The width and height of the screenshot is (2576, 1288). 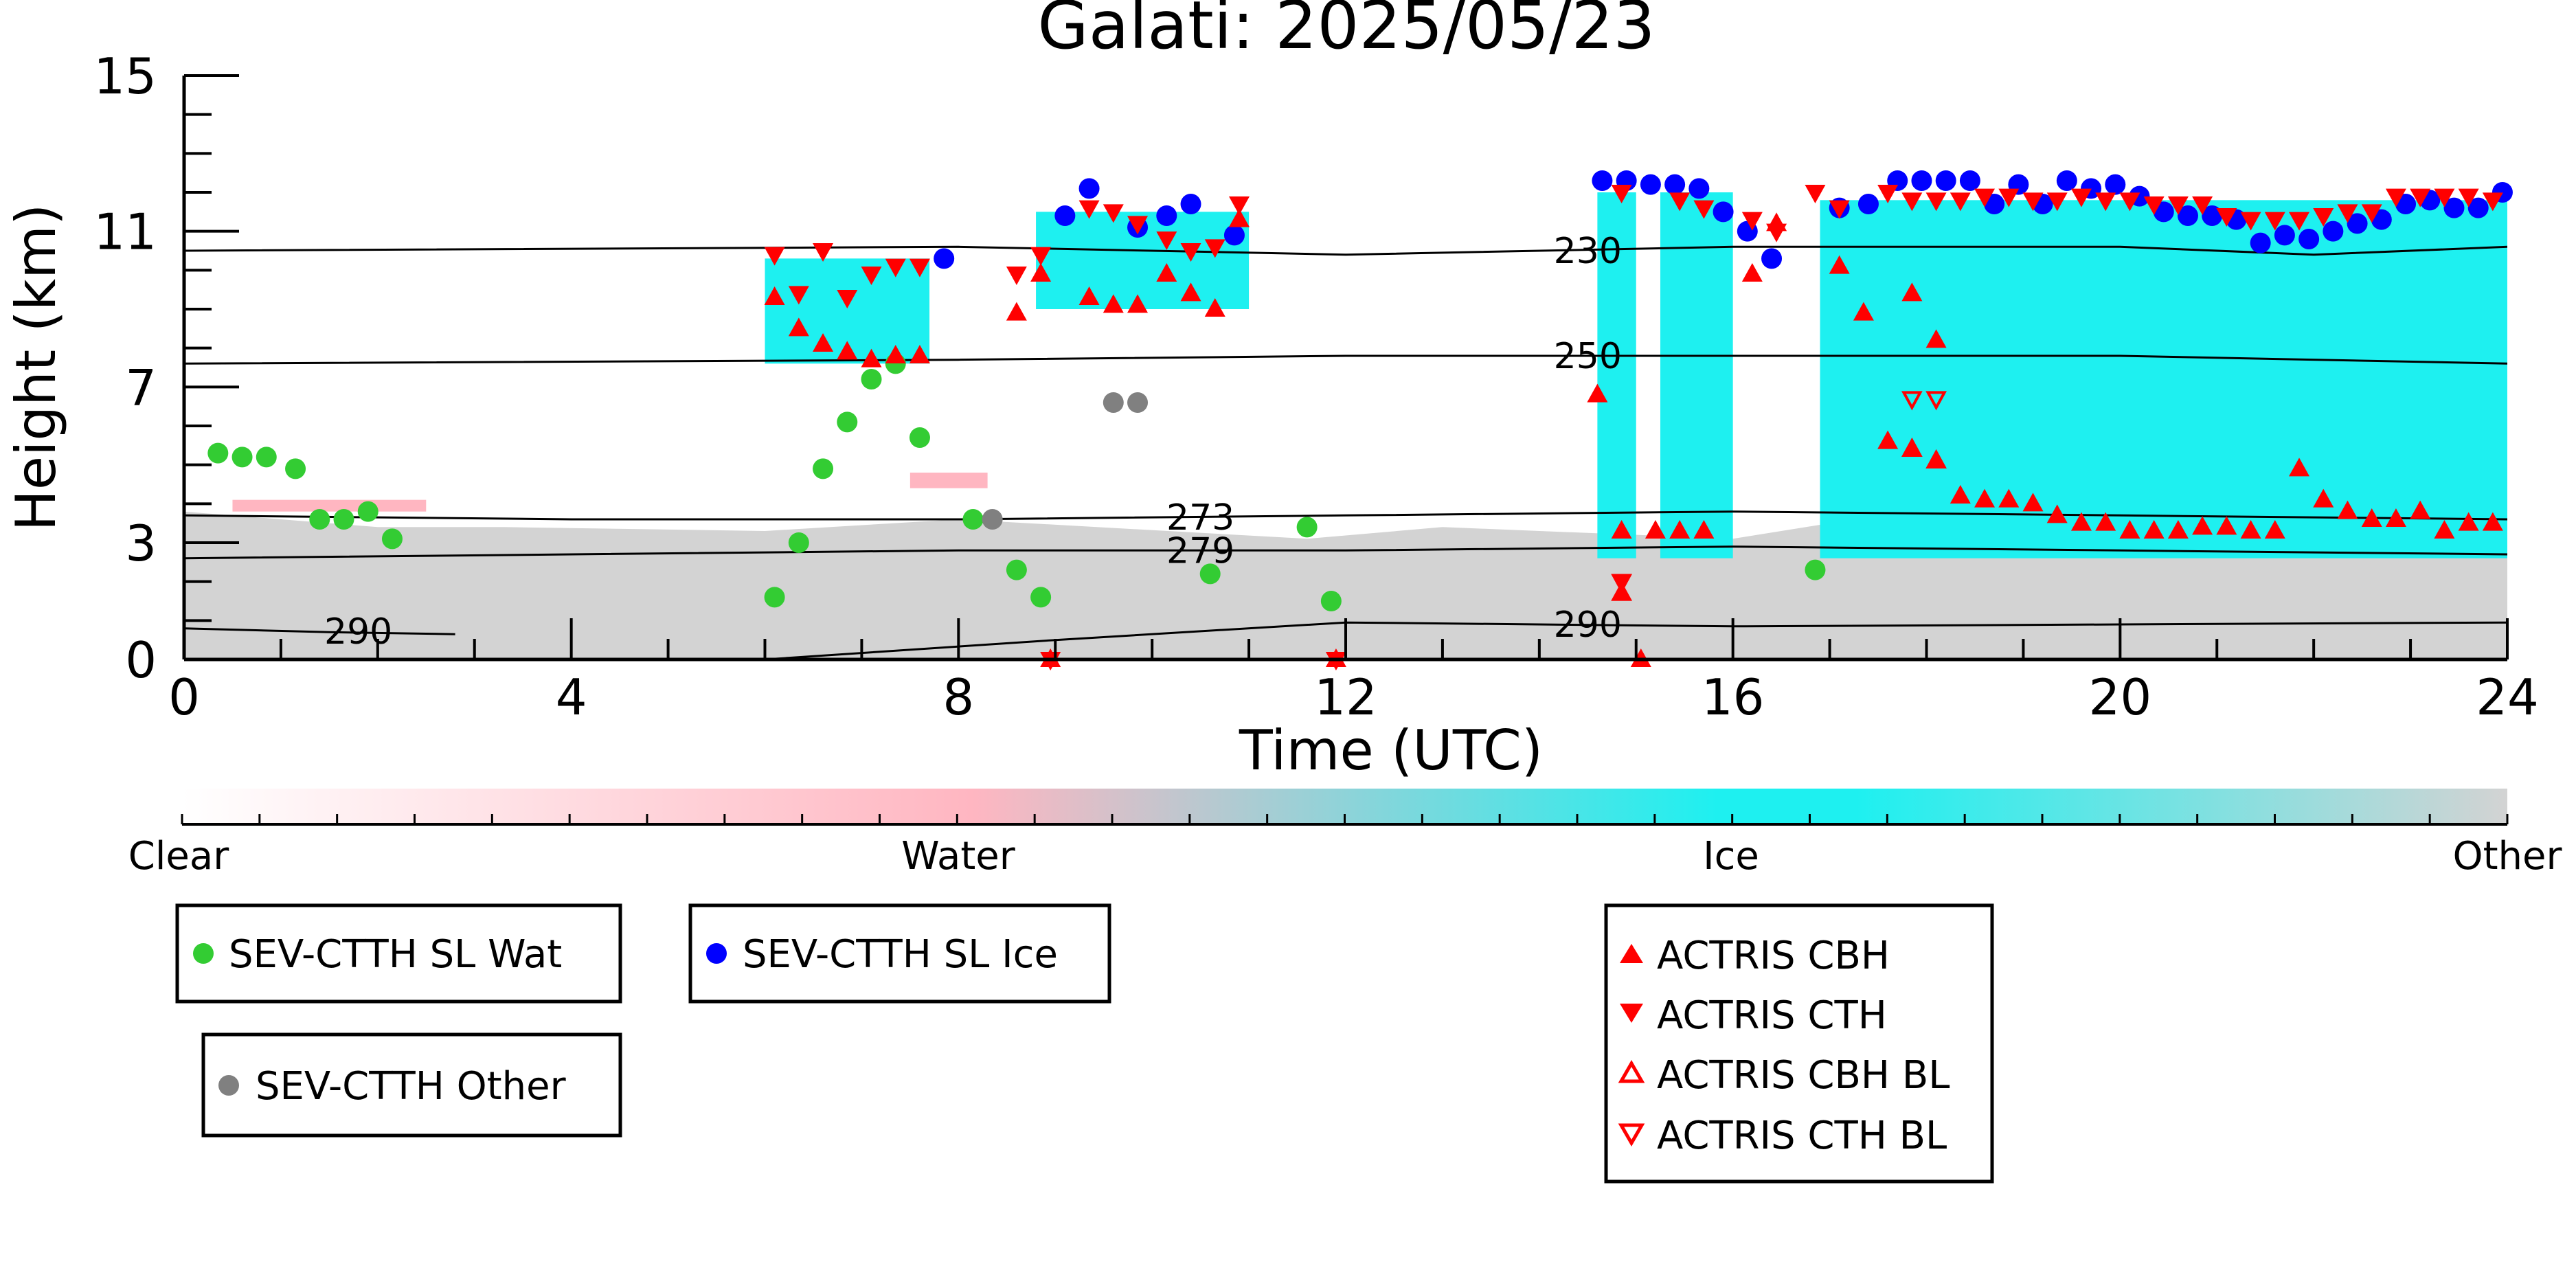 What do you see at coordinates (395, 954) in the screenshot?
I see `legend-label-wat: SEV-CTTH SL Wat` at bounding box center [395, 954].